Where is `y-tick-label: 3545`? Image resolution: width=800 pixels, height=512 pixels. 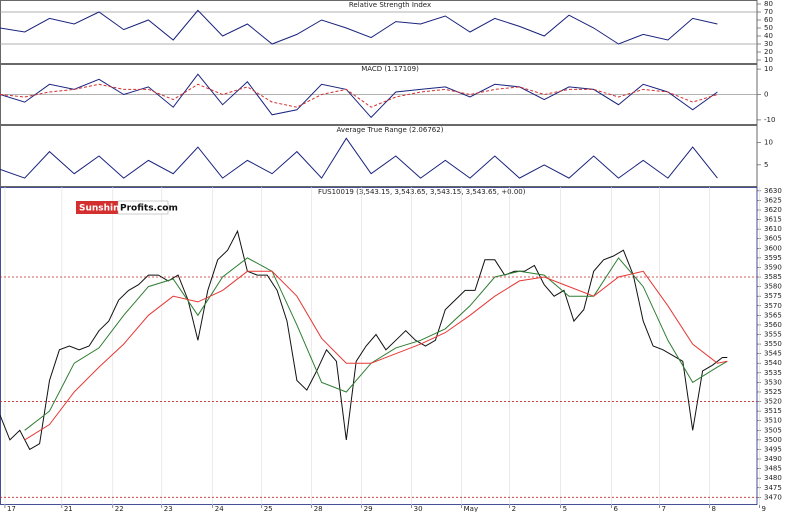 y-tick-label: 3545 is located at coordinates (773, 354).